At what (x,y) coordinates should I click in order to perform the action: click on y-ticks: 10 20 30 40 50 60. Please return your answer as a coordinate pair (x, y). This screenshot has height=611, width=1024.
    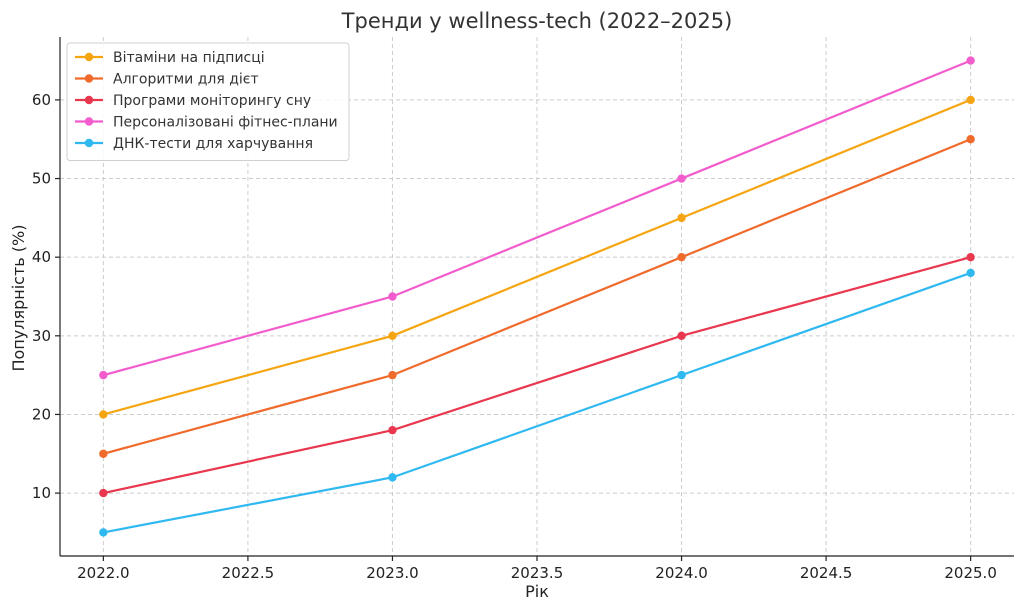
    Looking at the image, I should click on (46, 296).